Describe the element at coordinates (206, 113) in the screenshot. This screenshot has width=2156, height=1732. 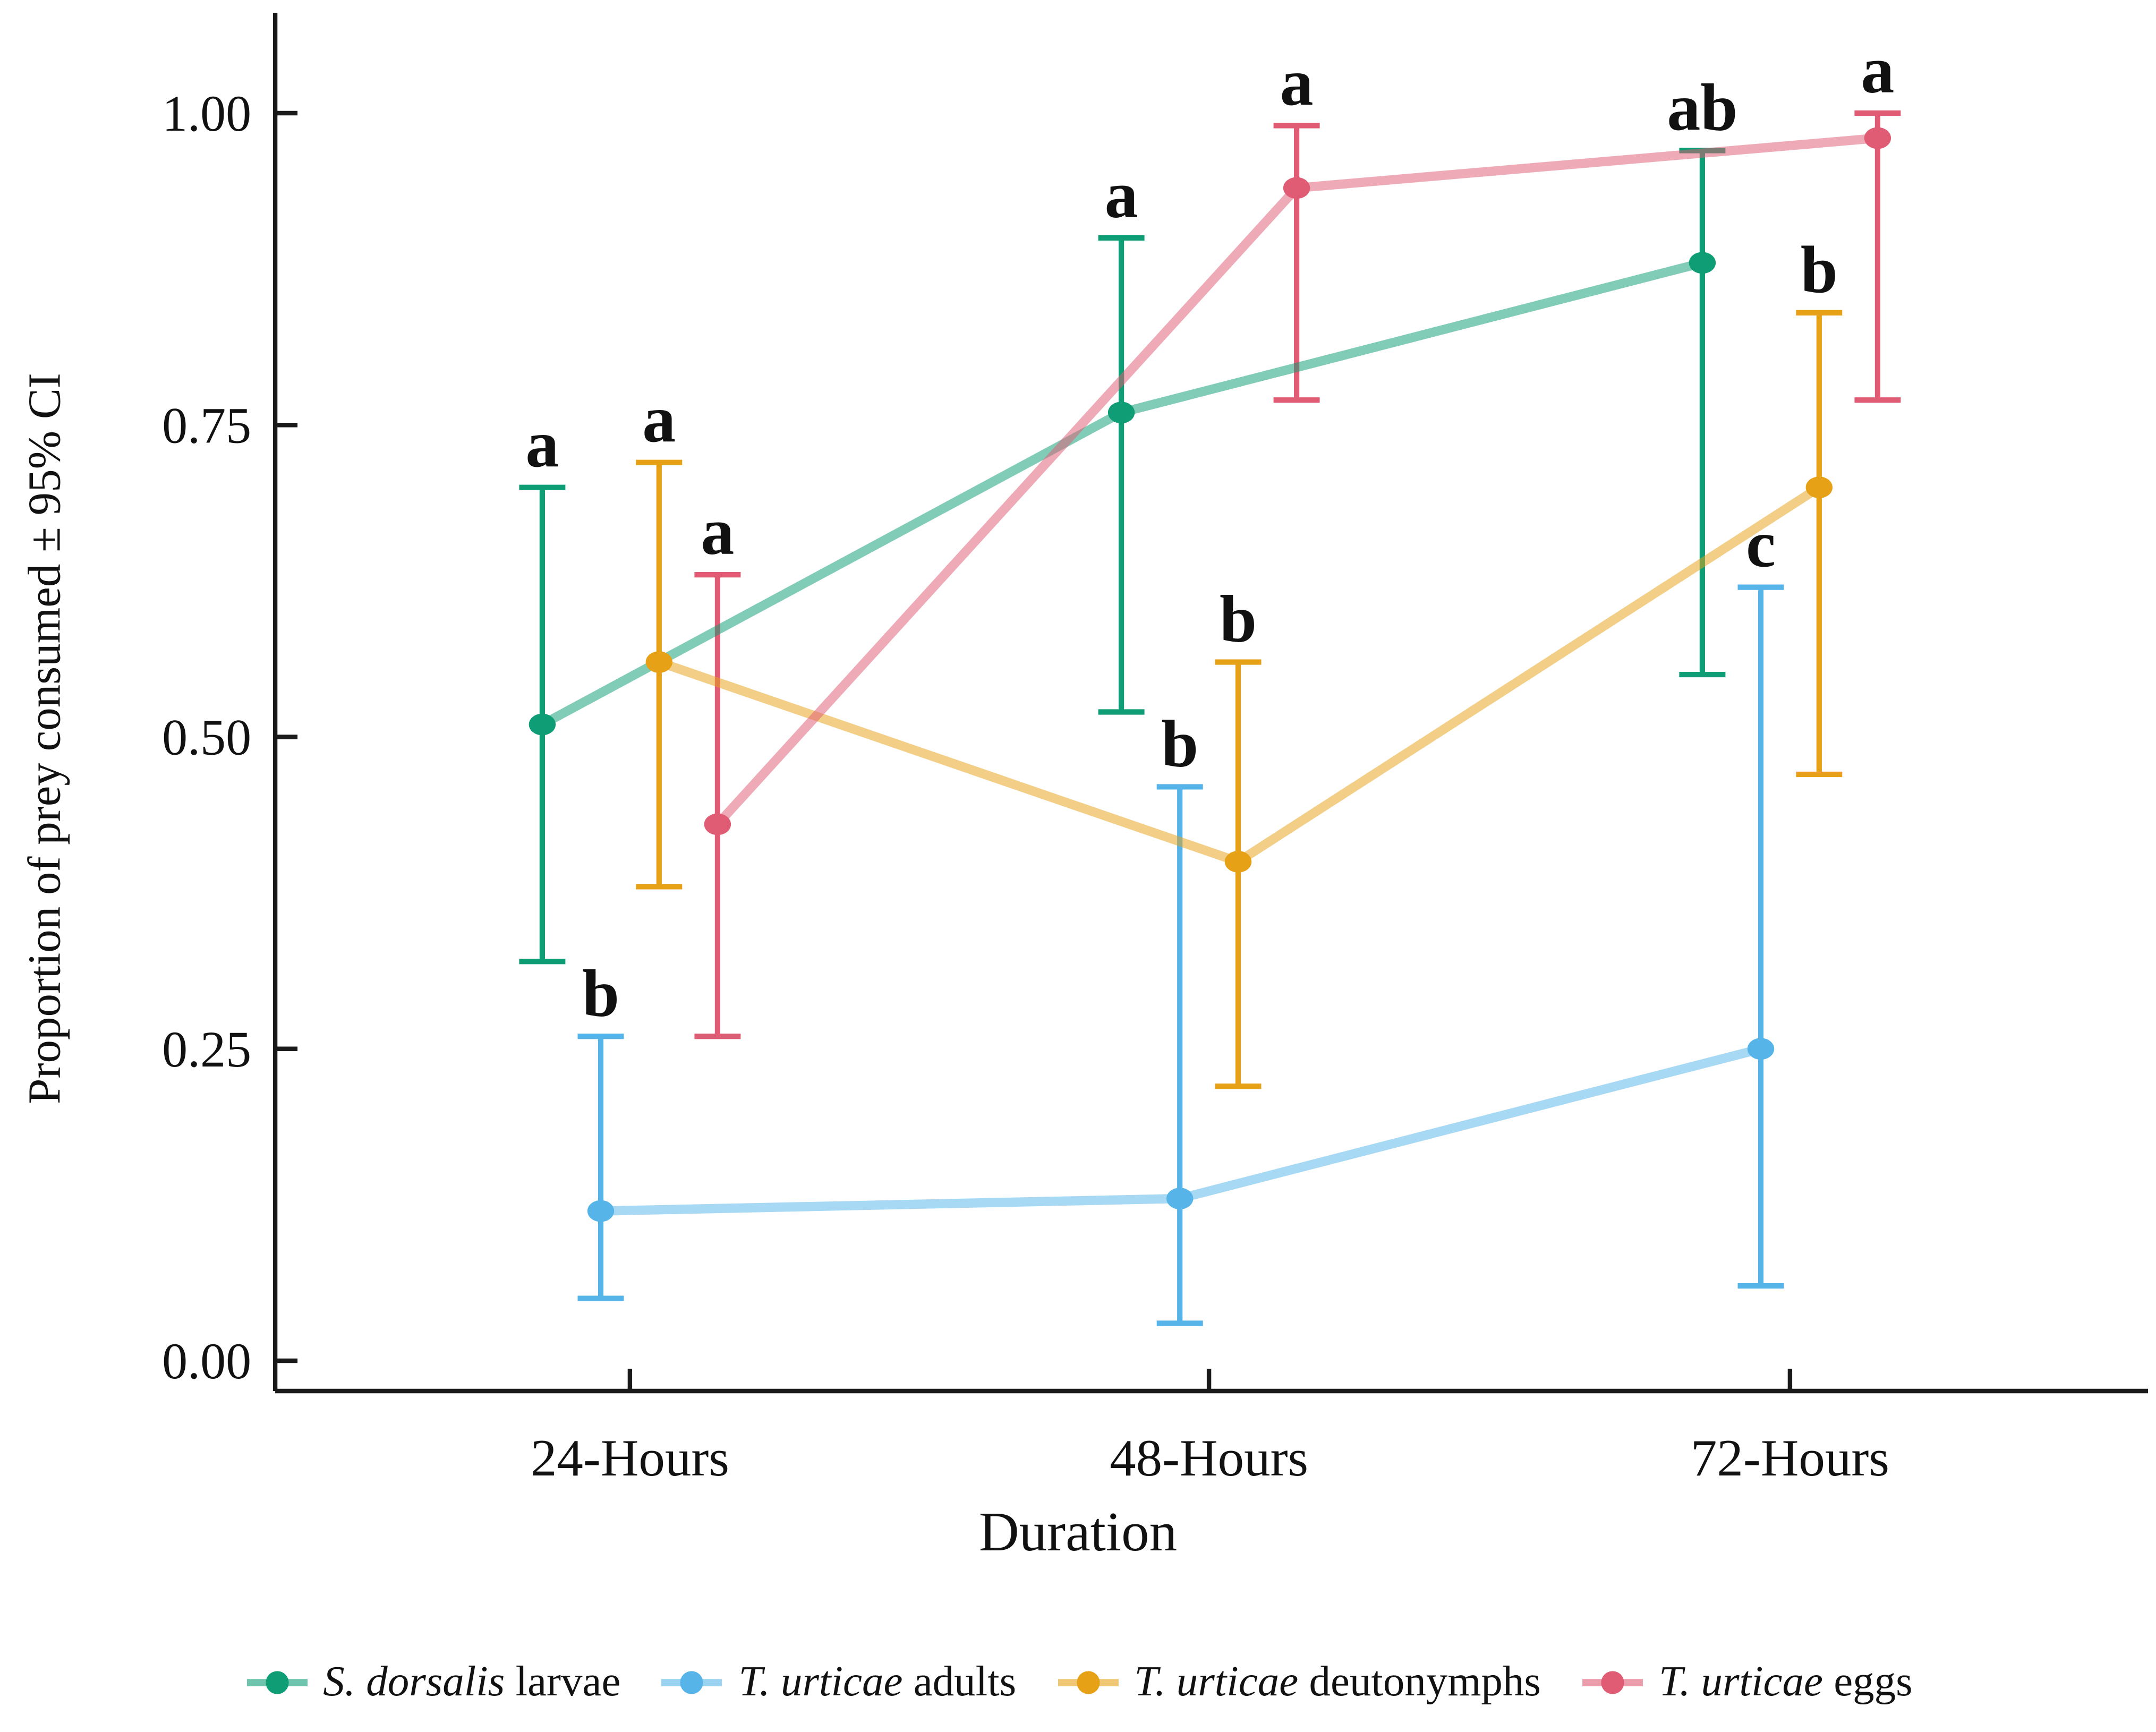
I see `y-tick-label: 1.00` at that location.